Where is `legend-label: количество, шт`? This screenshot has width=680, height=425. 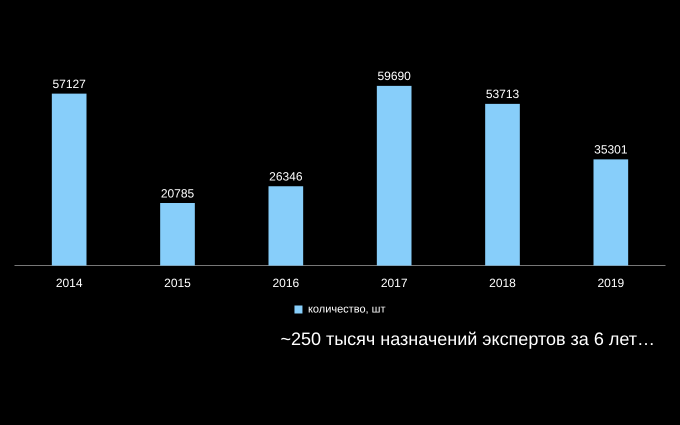 legend-label: количество, шт is located at coordinates (347, 310).